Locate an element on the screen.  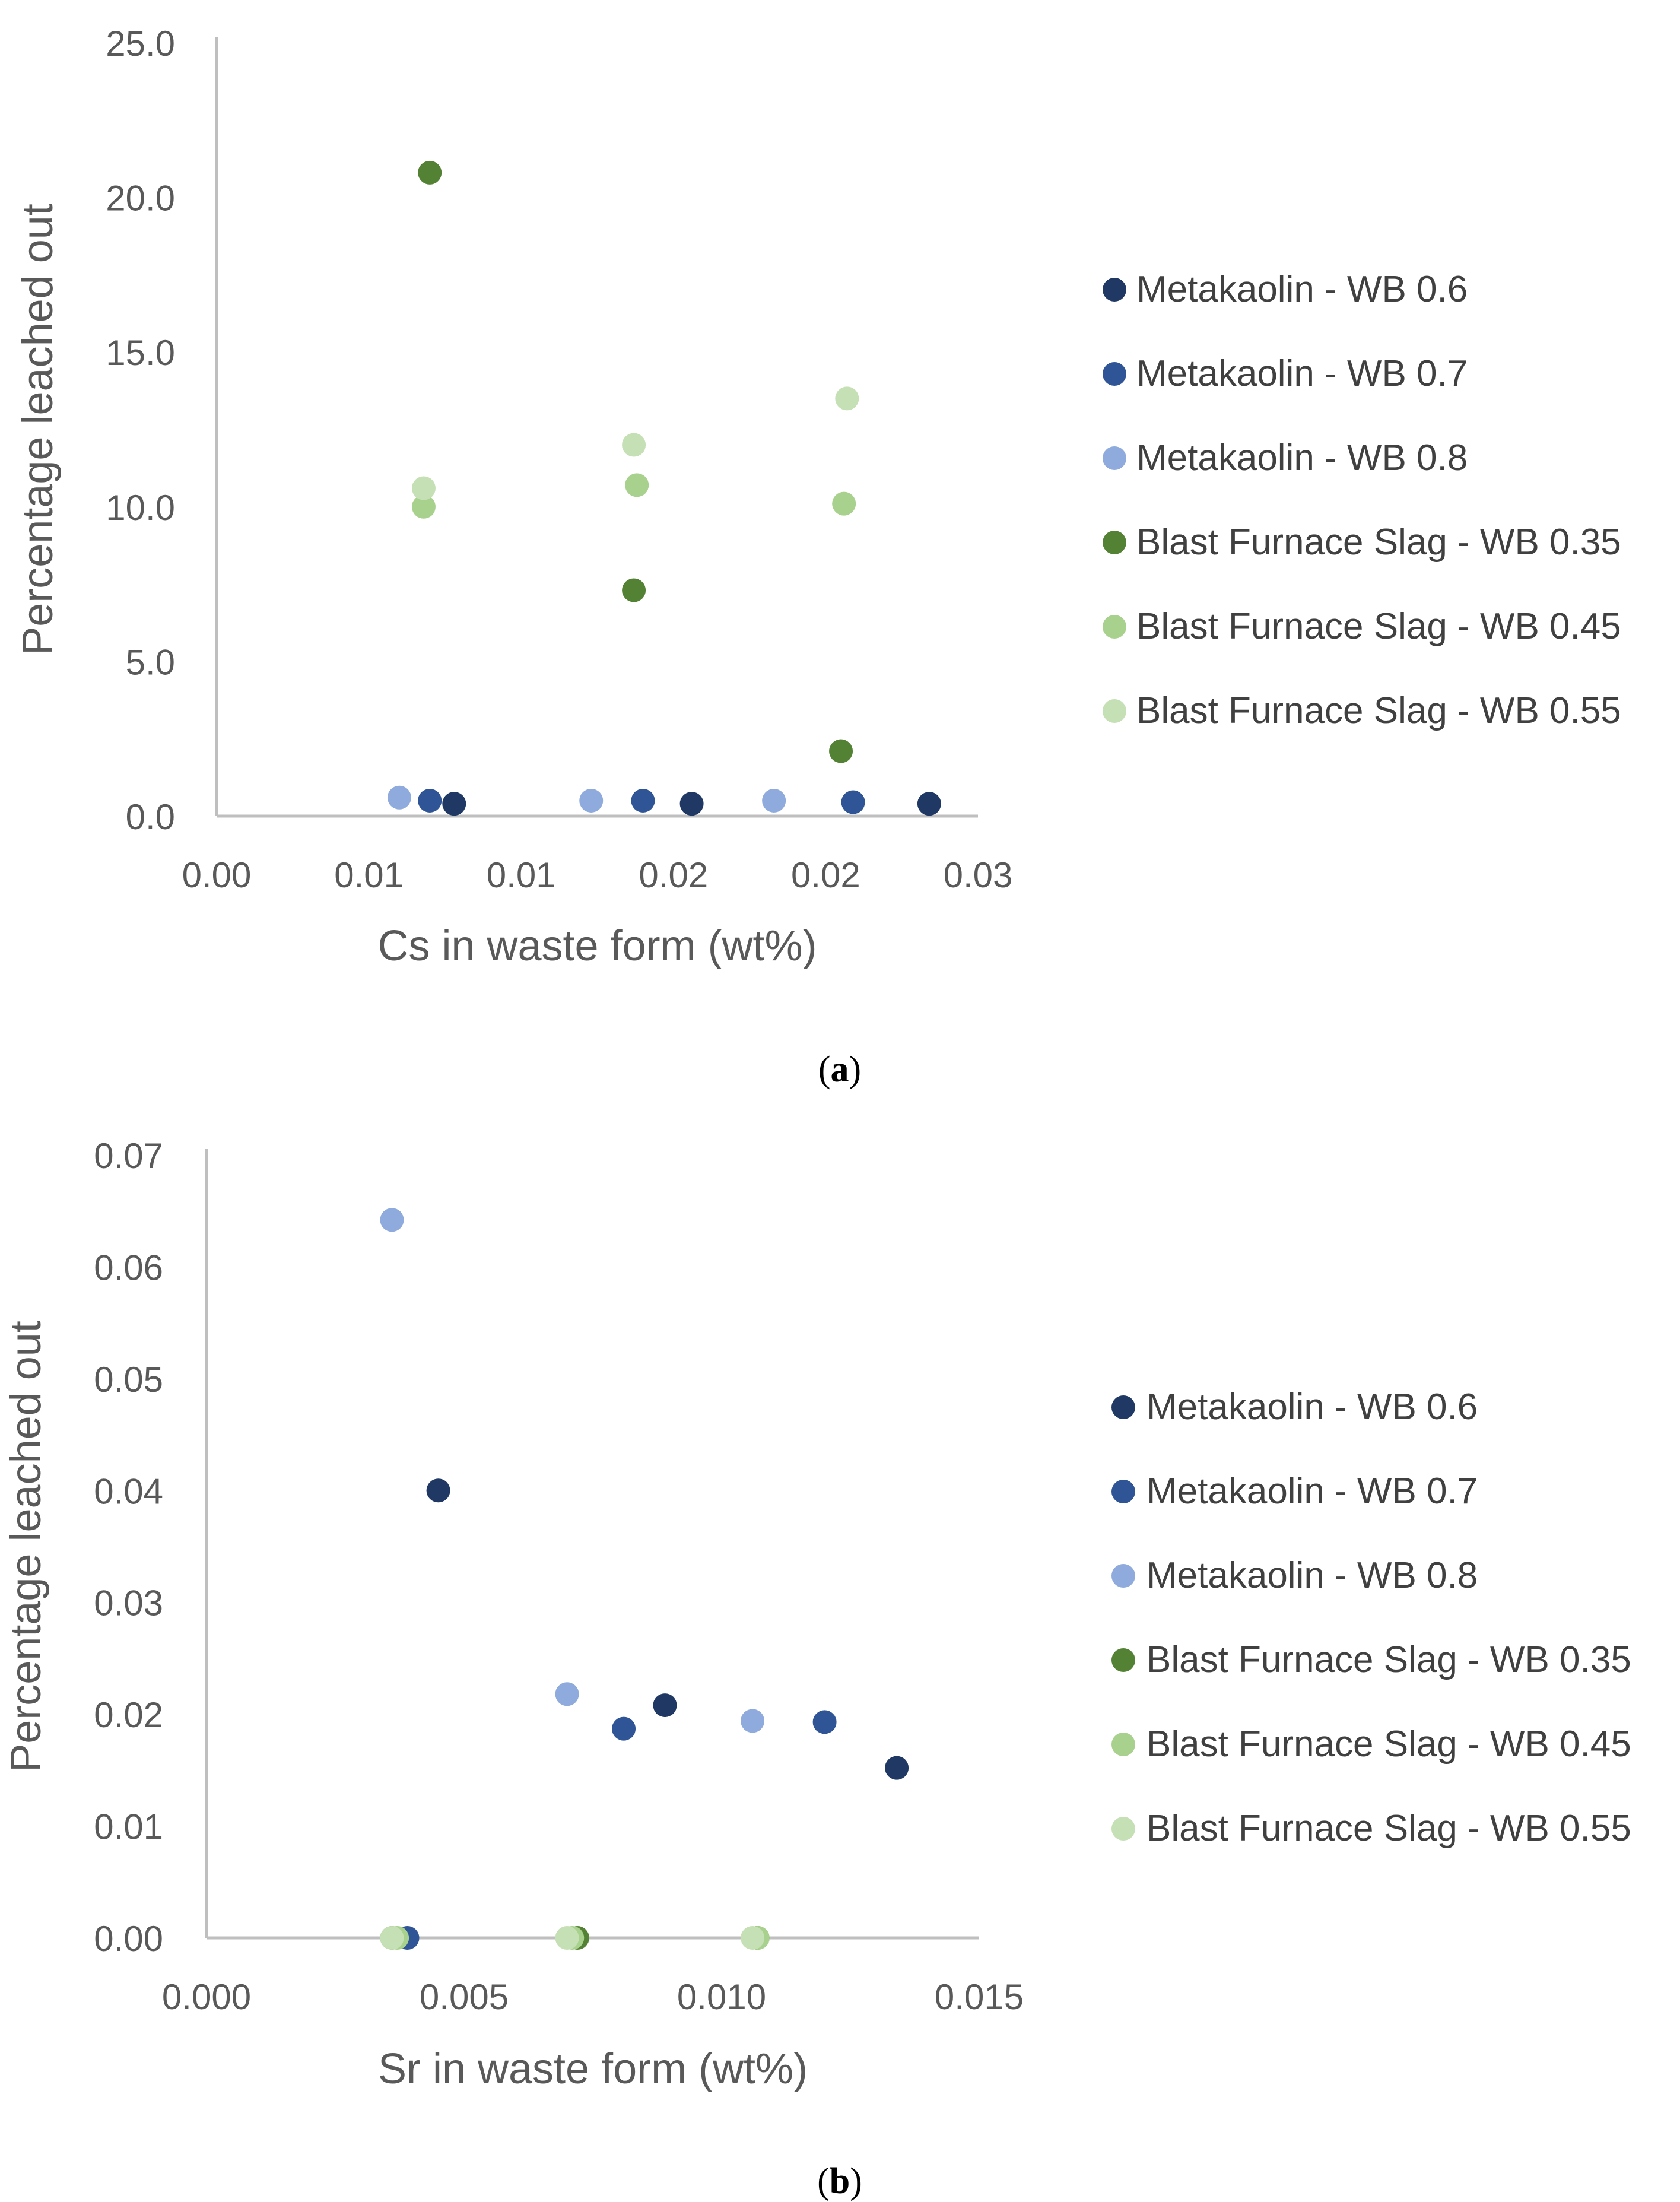
x-tick-label: 0.005 is located at coordinates (464, 1997).